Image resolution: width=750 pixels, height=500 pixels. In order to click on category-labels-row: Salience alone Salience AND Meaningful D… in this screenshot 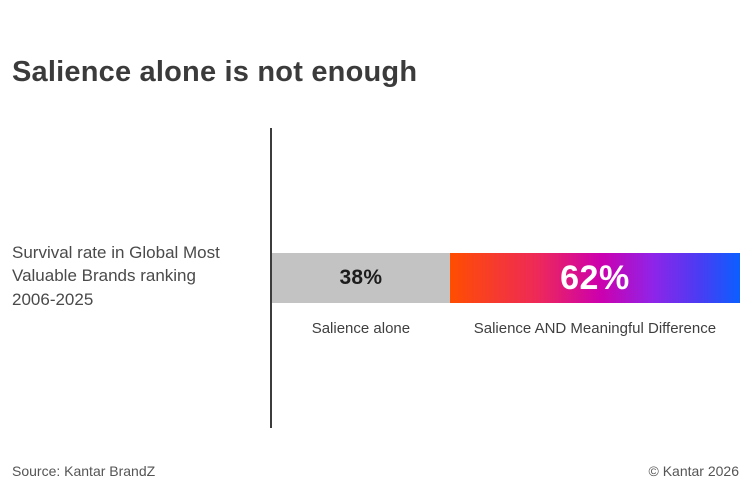, I will do `click(506, 328)`.